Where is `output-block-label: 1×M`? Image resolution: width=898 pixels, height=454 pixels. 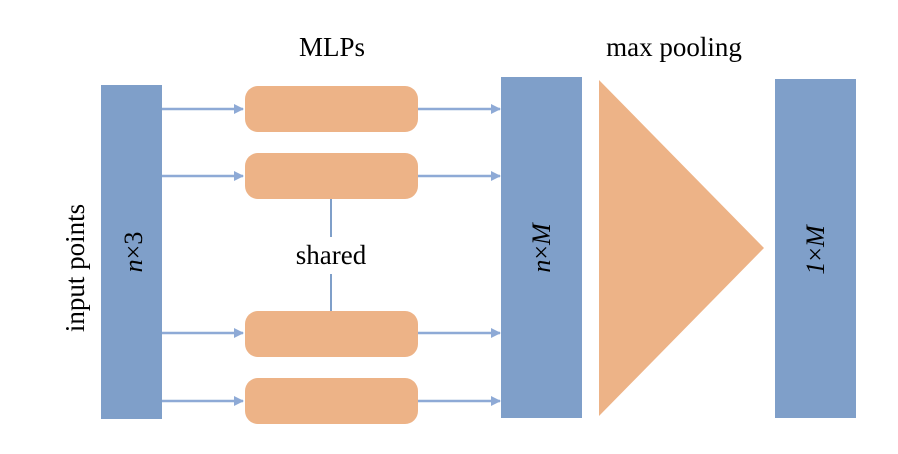 output-block-label: 1×M is located at coordinates (815, 249).